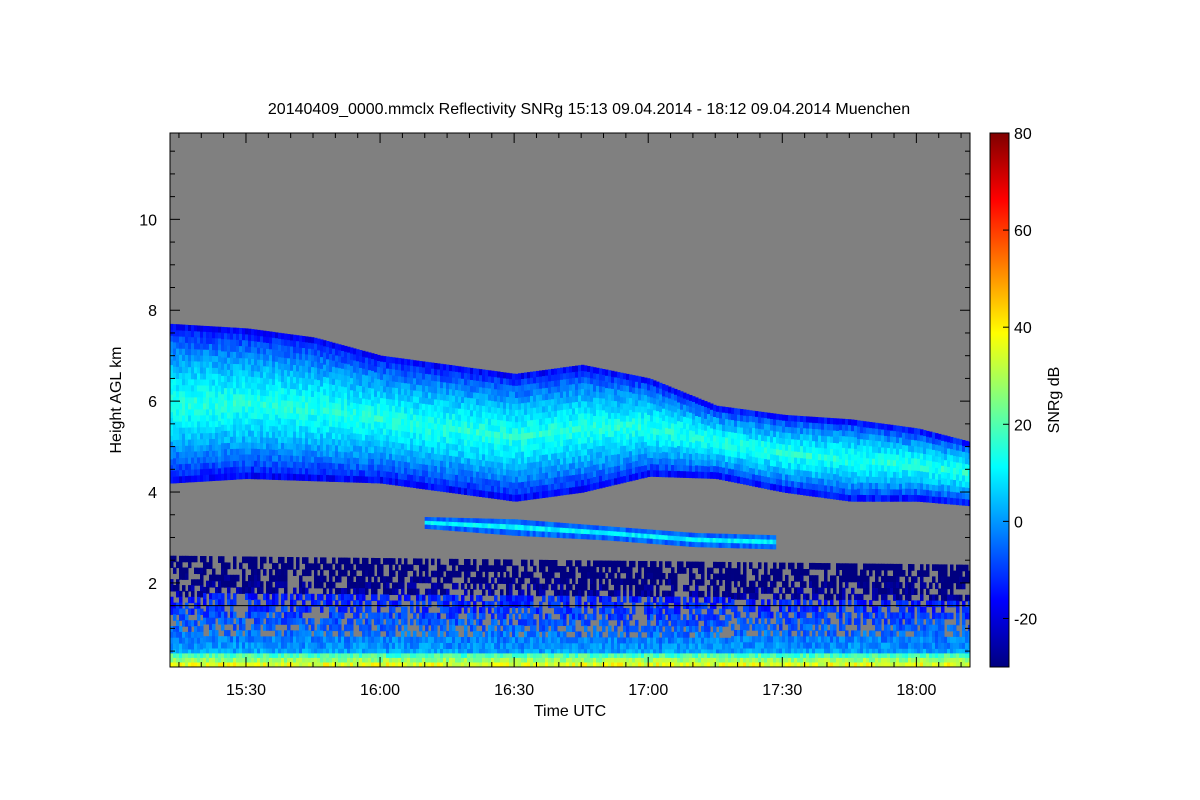  Describe the element at coordinates (116, 399) in the screenshot. I see `y-axis-label: Height AGL km` at that location.